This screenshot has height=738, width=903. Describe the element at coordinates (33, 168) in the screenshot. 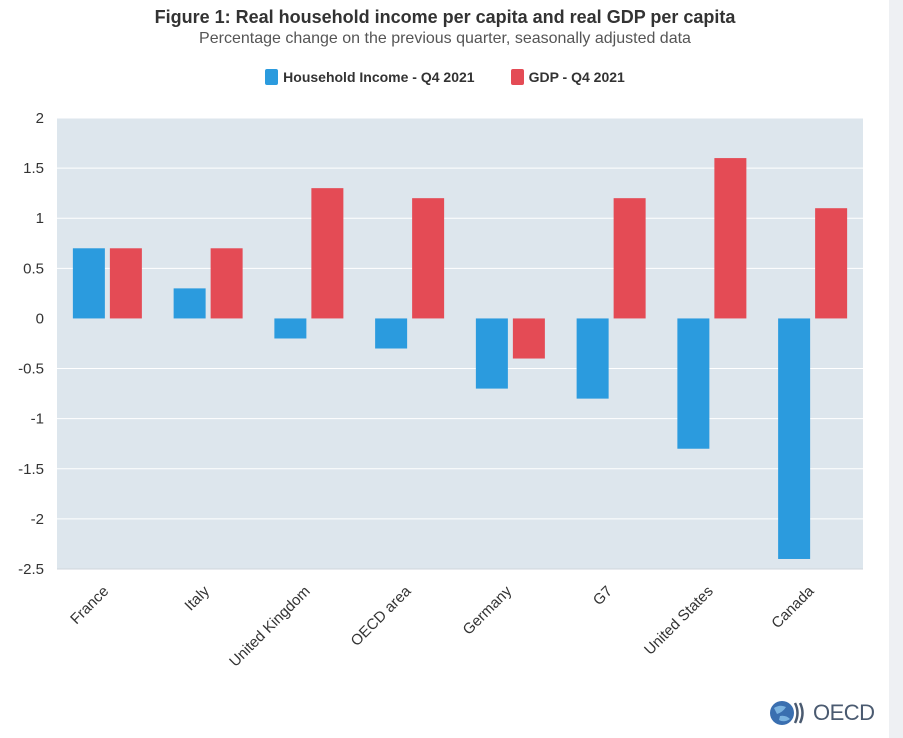

I see `y-tick-label: 1.5` at that location.